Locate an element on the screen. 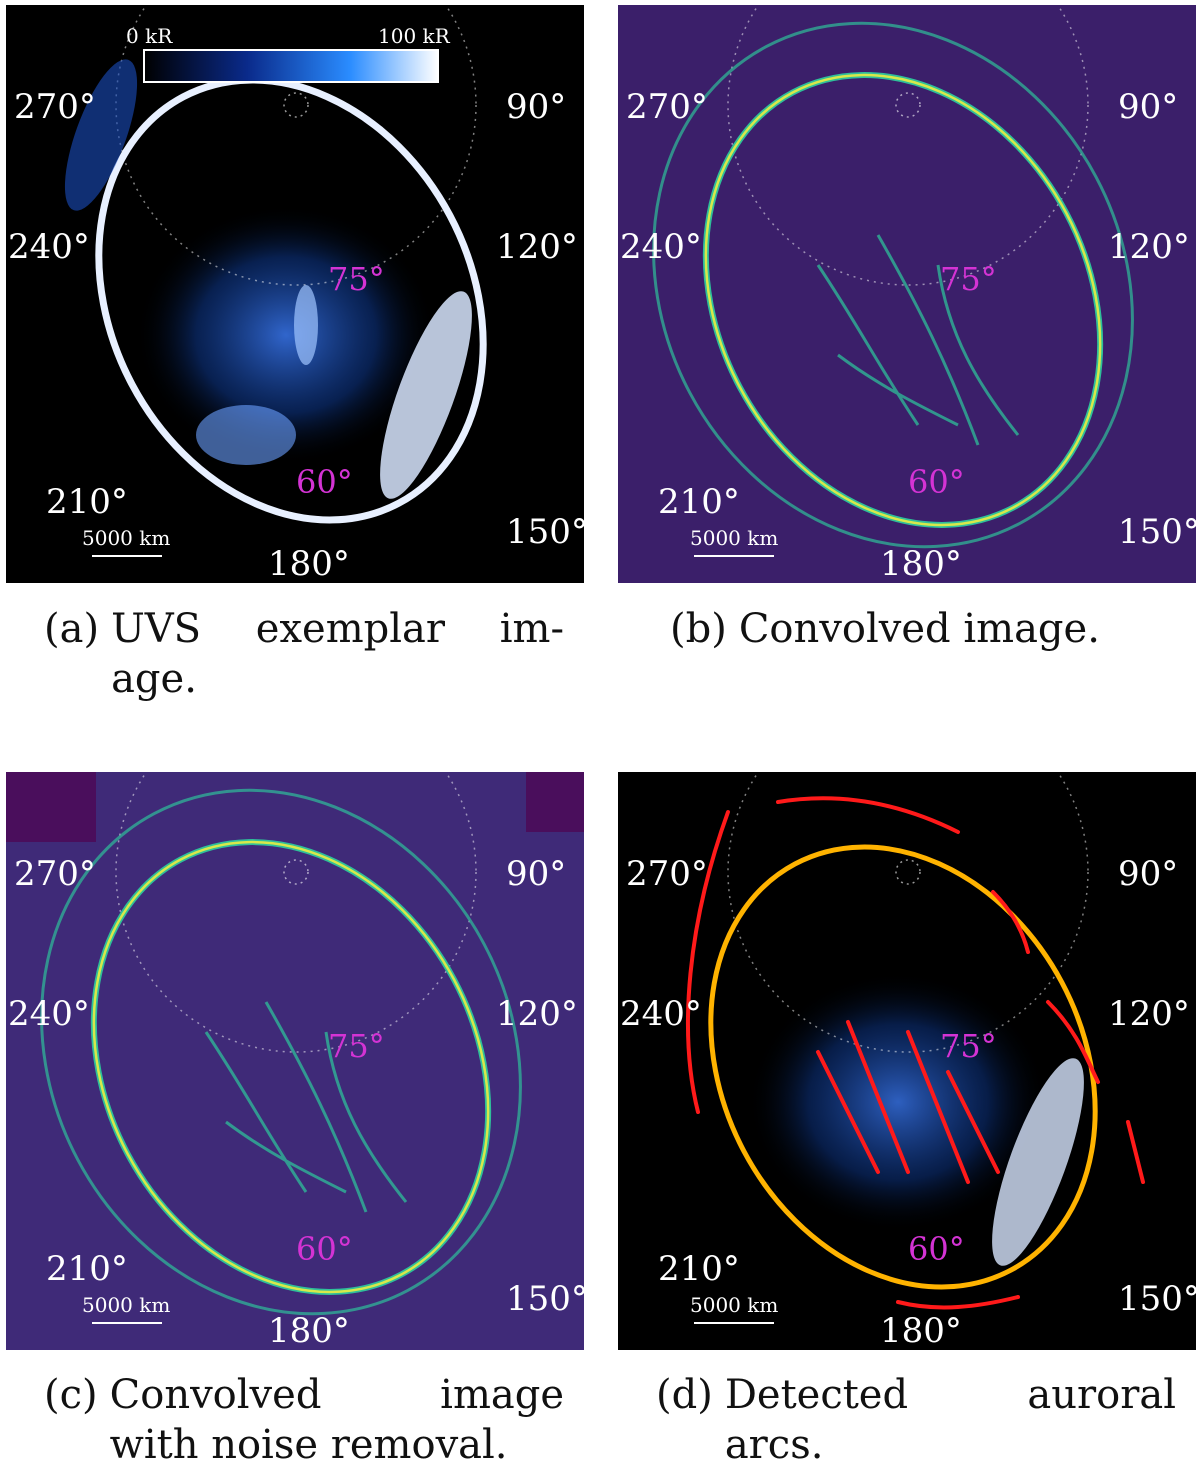 The height and width of the screenshot is (1470, 1200). caption-line: Convolved image. is located at coordinates (919, 629).